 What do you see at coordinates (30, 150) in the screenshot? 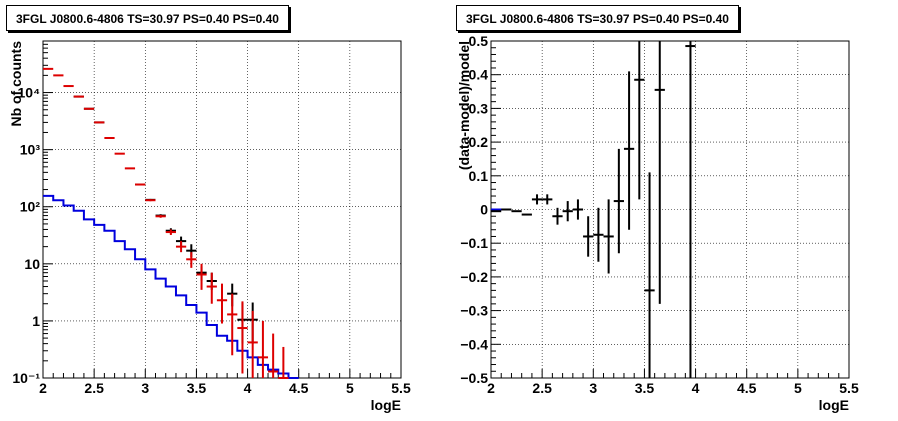
I see `y-tick-label: 10³` at bounding box center [30, 150].